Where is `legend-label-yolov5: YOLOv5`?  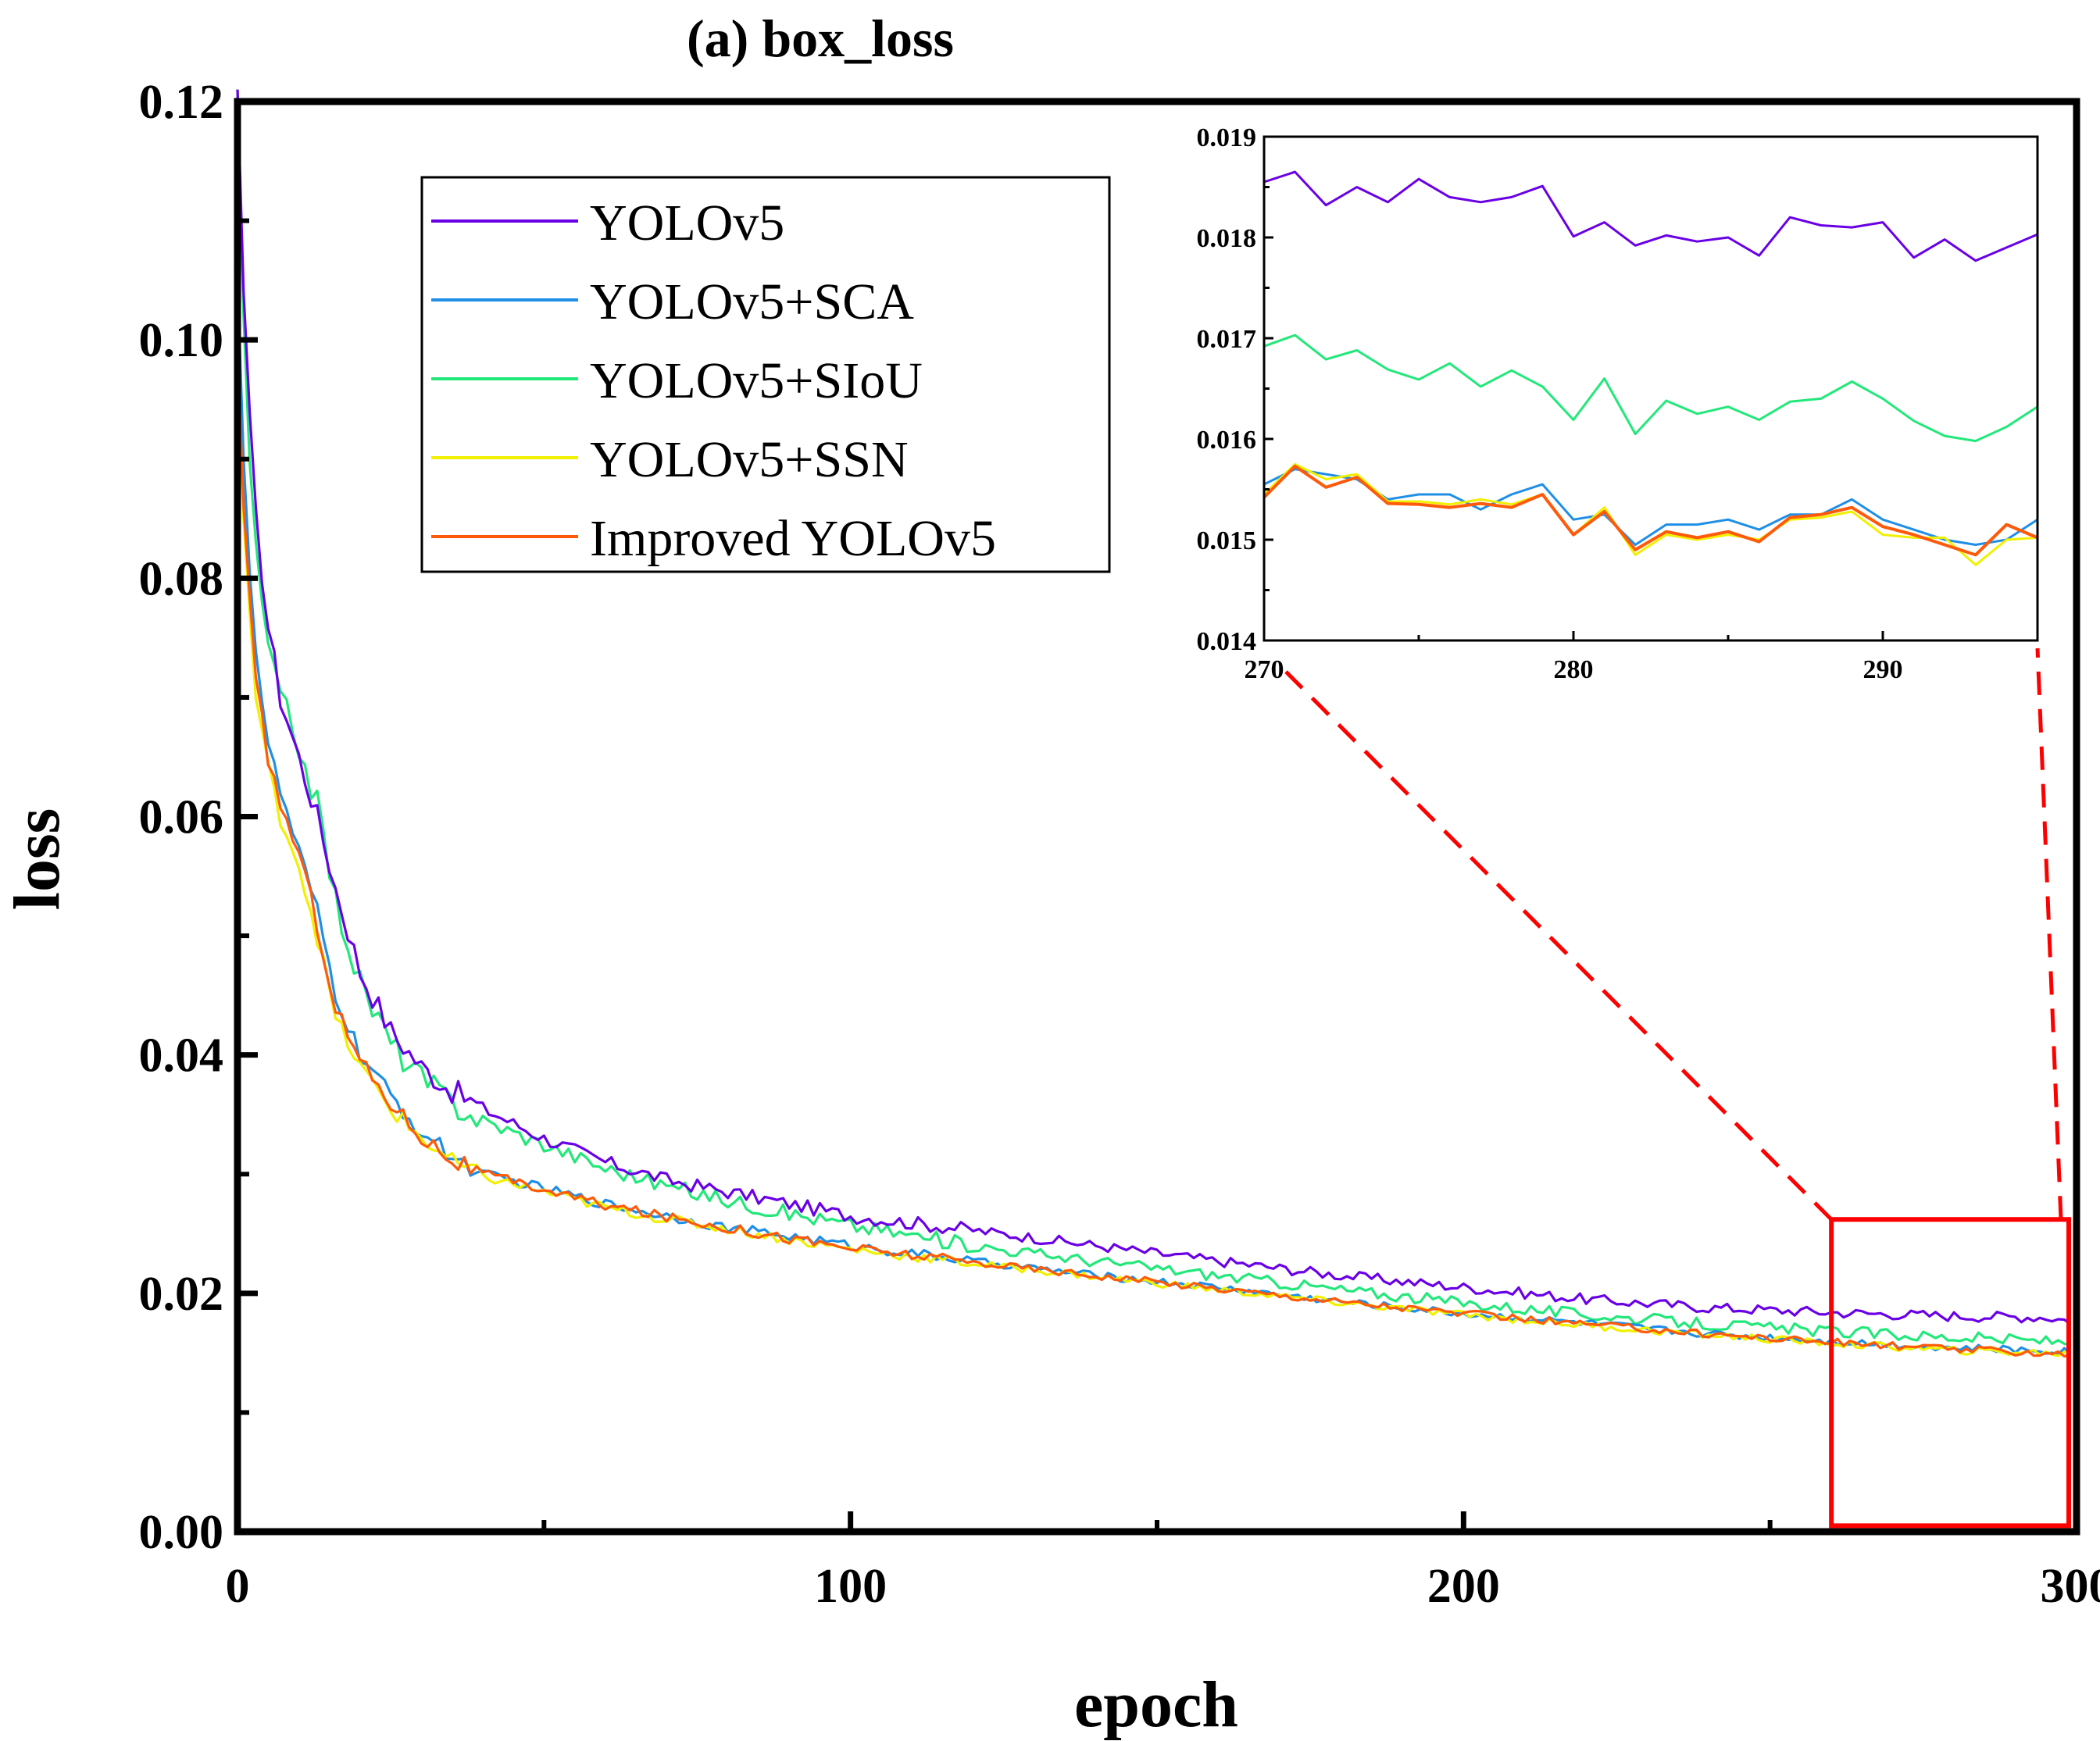 legend-label-yolov5: YOLOv5 is located at coordinates (687, 223).